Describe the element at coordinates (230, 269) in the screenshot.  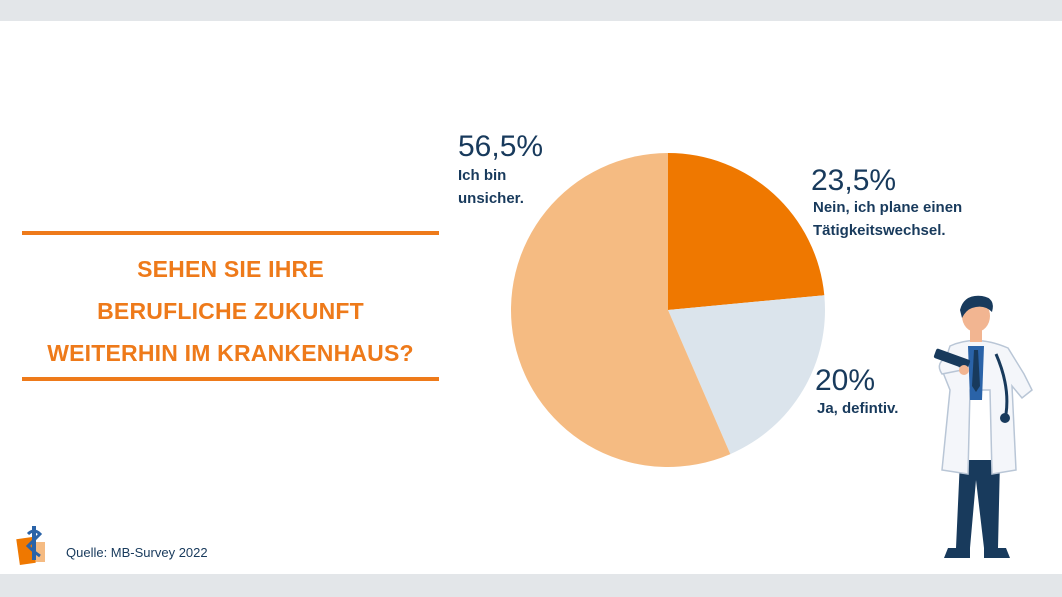
I see `question-line-1: SEHEN SIE IHRE` at that location.